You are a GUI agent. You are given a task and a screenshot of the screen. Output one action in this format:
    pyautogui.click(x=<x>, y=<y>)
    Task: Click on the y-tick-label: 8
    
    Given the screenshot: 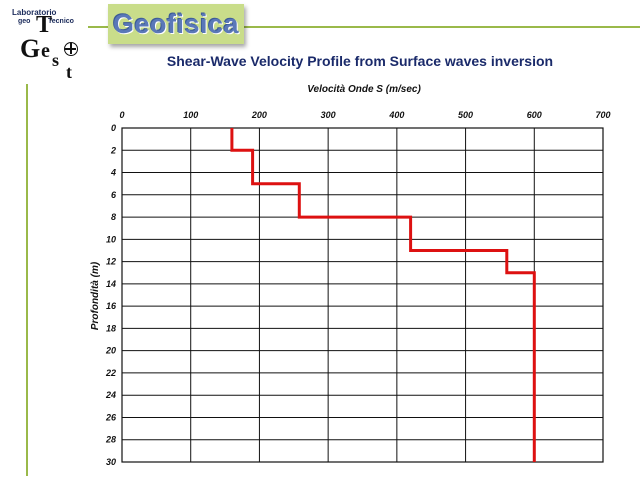 What is the action you would take?
    pyautogui.click(x=113, y=217)
    